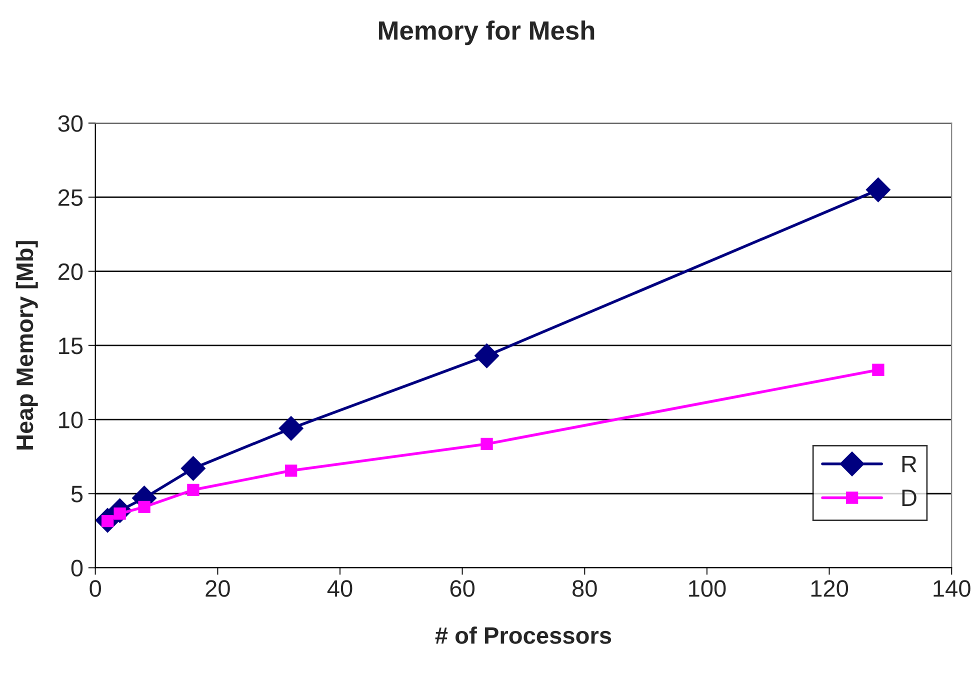  What do you see at coordinates (952, 588) in the screenshot?
I see `x-tick-label: 140` at bounding box center [952, 588].